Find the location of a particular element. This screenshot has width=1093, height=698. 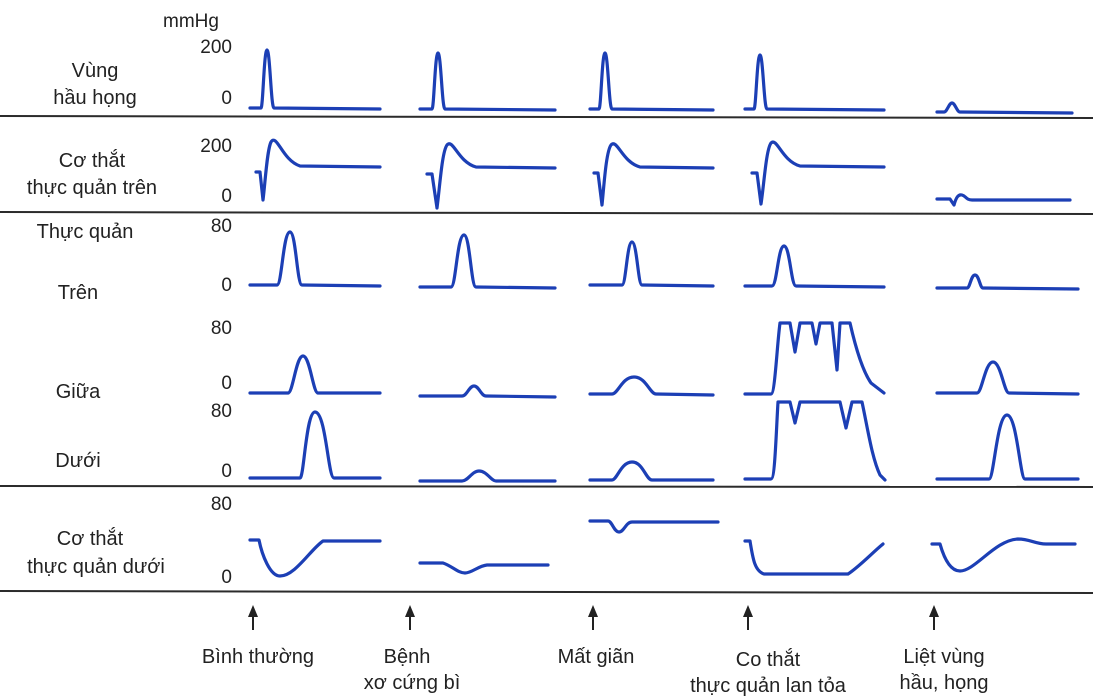

traces-diffuse-spasm is located at coordinates (815, 314).